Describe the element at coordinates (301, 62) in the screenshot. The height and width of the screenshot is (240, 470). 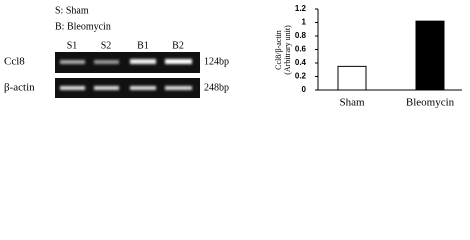
I see `y-tick-label: 0.4` at that location.